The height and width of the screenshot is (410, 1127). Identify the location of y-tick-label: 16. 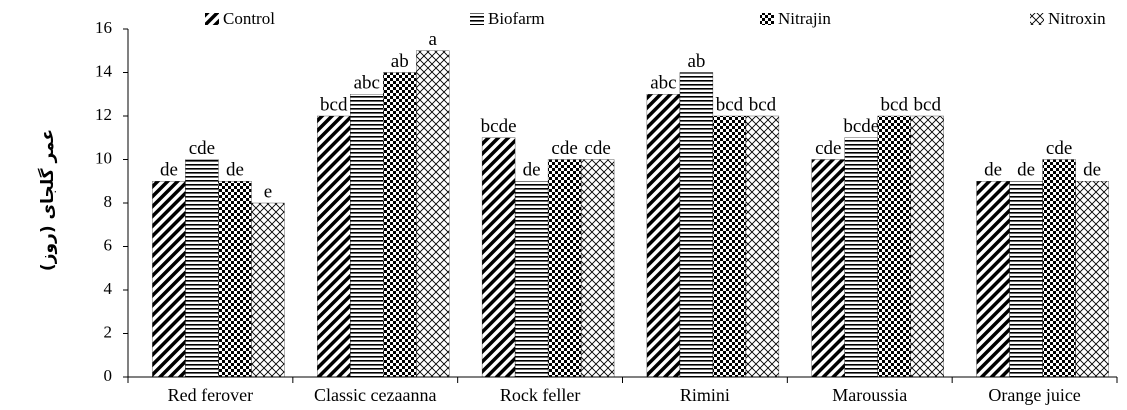
(103, 27).